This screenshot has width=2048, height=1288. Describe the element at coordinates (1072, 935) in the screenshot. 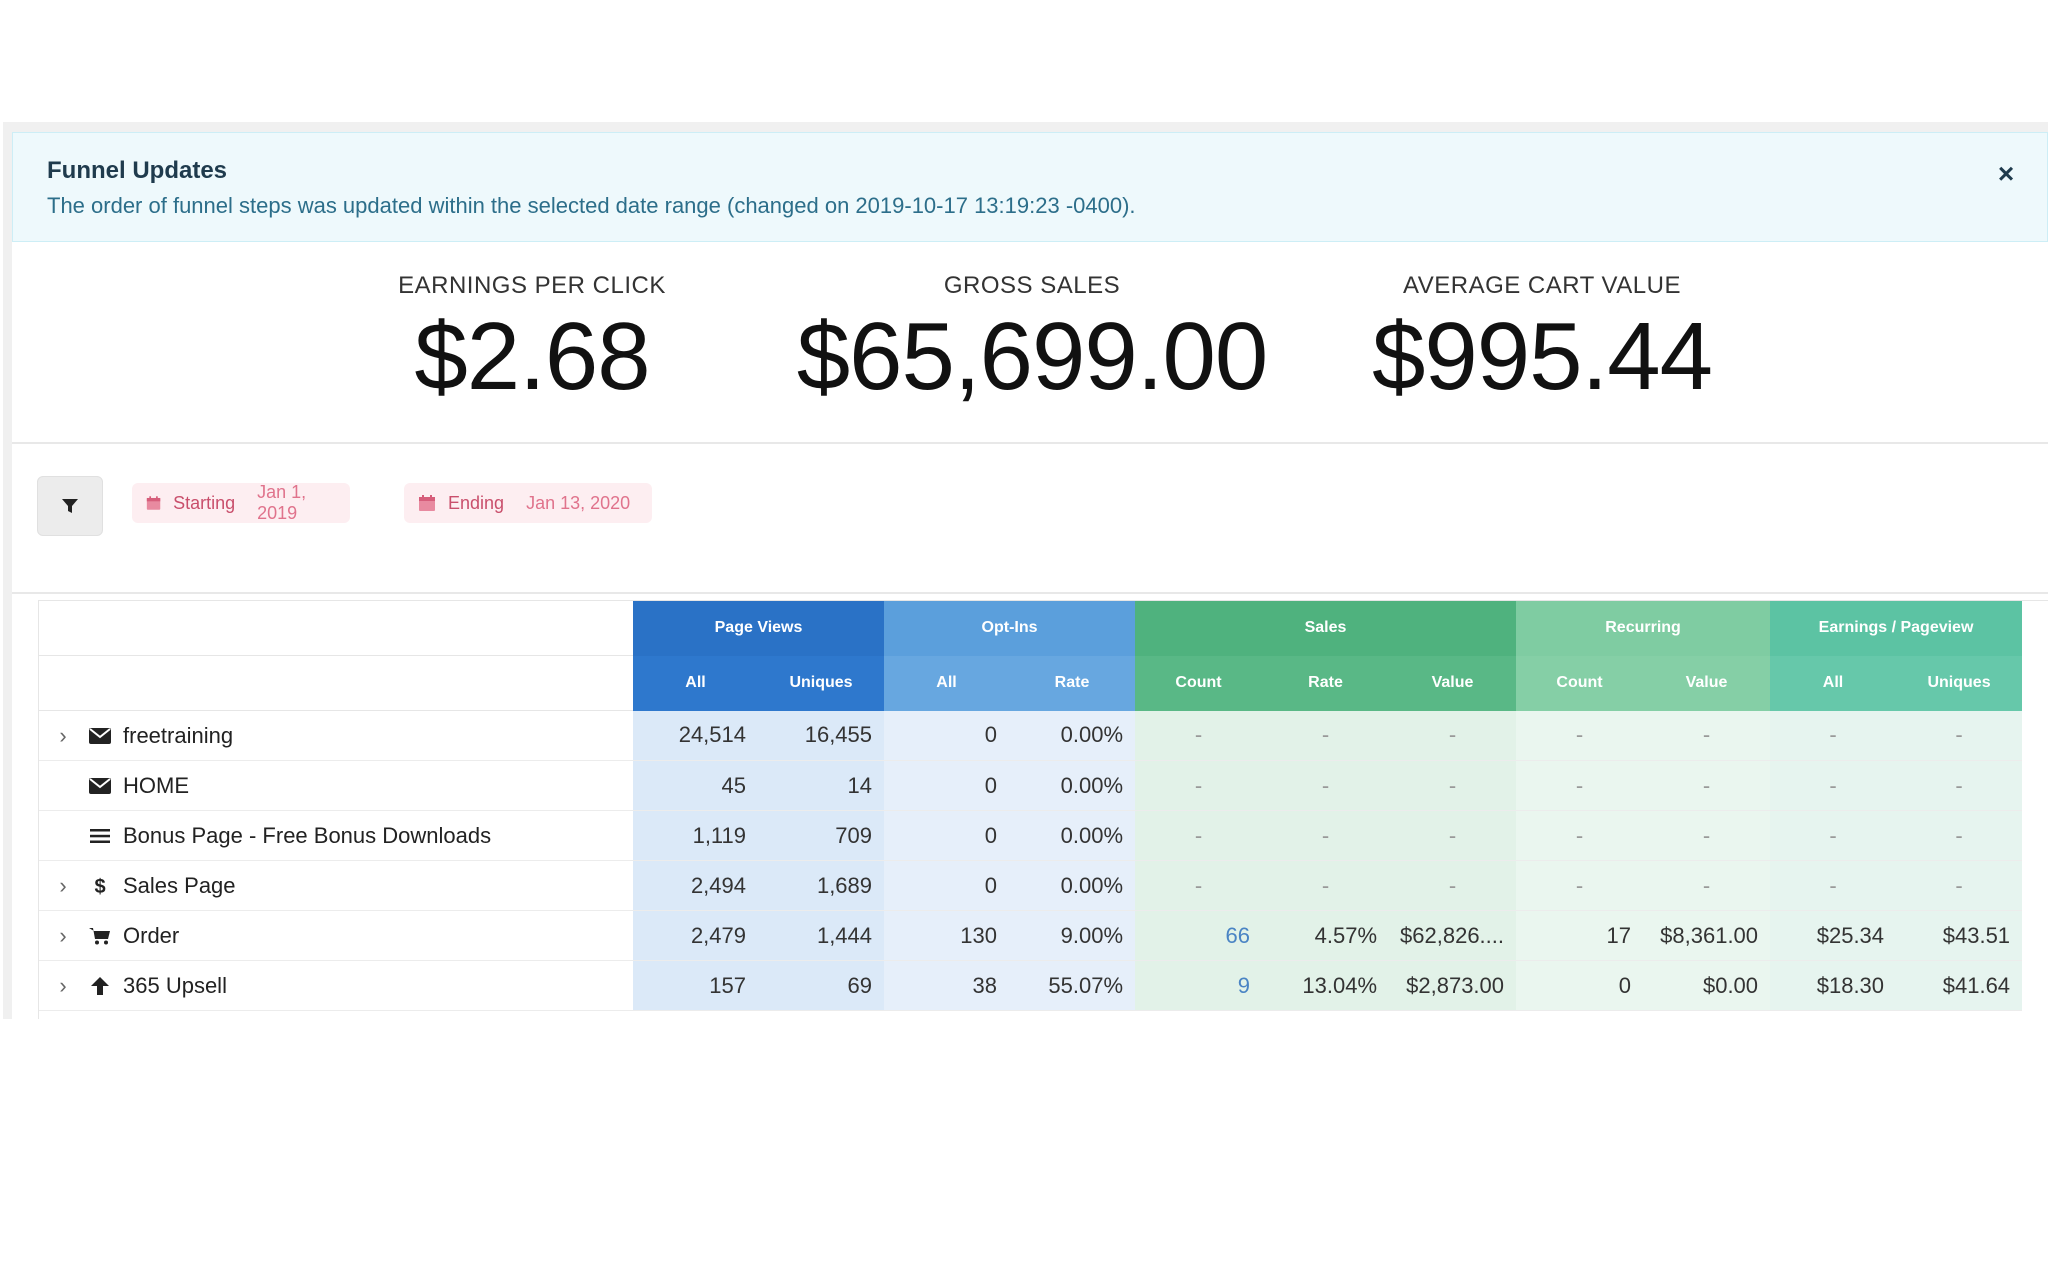

I see `table-cell: 9.00%` at that location.